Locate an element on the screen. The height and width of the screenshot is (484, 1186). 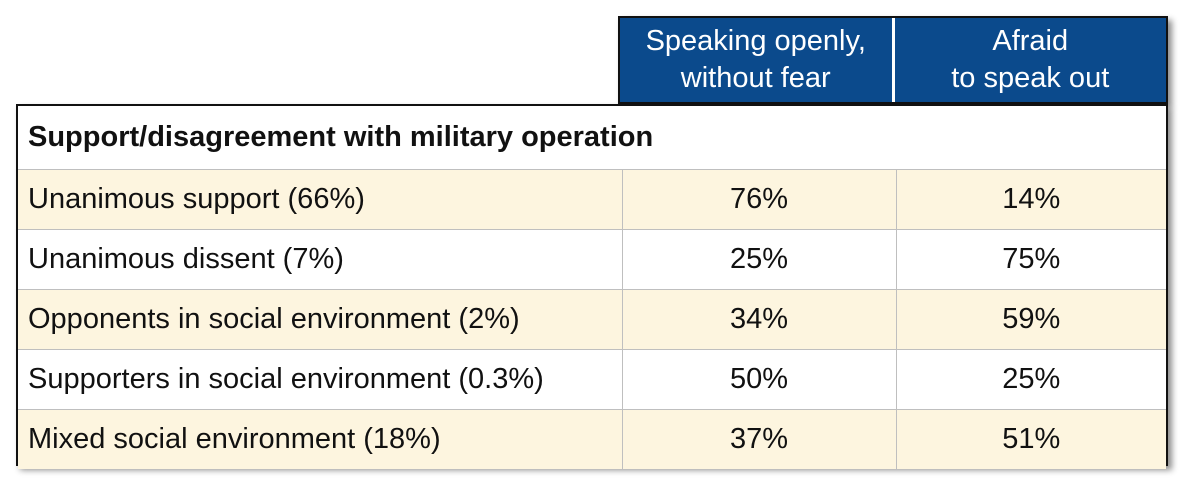
cell-afraid: 14% is located at coordinates (1030, 199).